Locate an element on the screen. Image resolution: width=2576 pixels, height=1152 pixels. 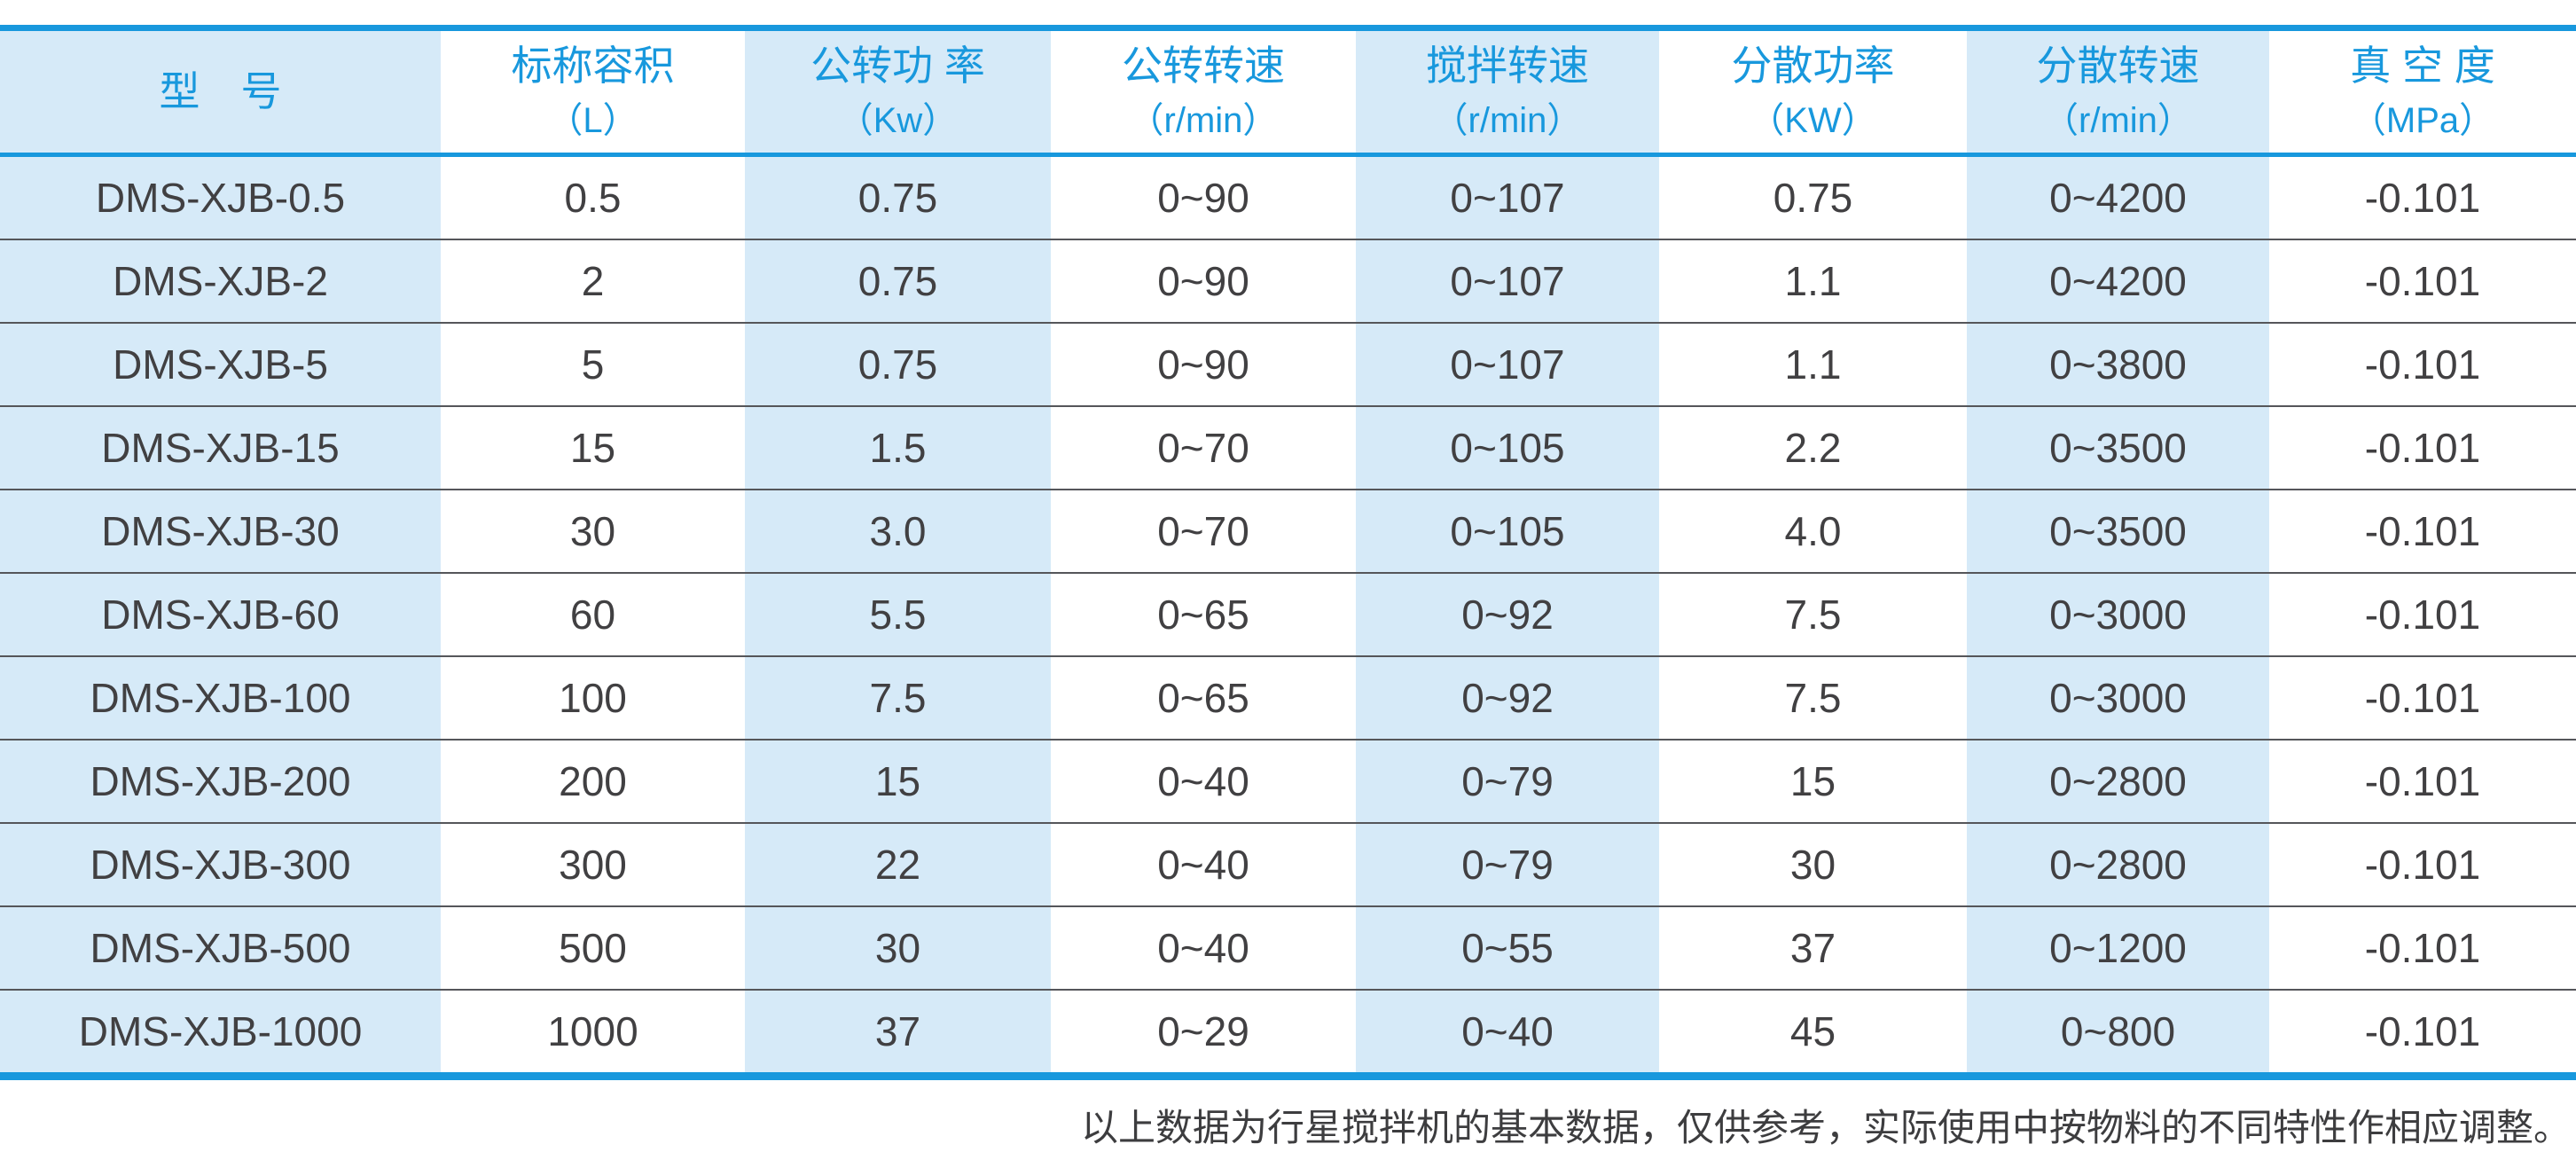
table-row: DMS-XJB-5 5 0.75 0~90 0~107 1.1 0~3800 -0.101 is located at coordinates (1288, 365).